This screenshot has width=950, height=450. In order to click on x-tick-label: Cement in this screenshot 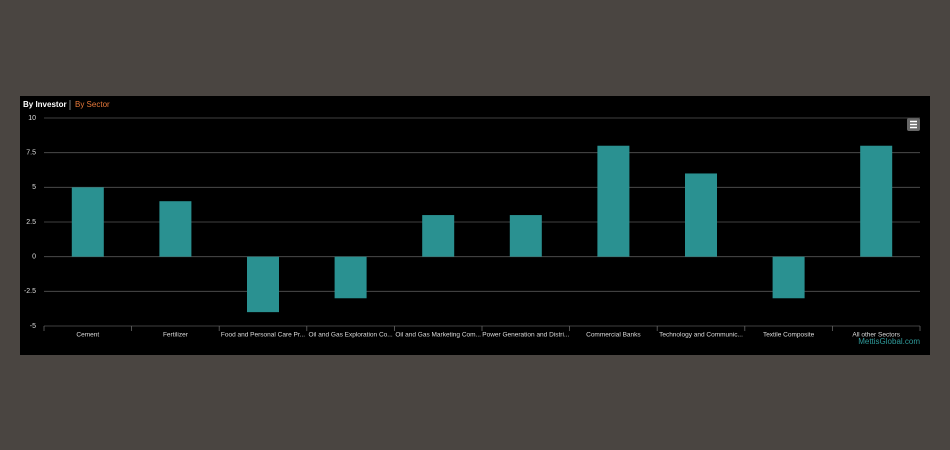, I will do `click(87, 335)`.